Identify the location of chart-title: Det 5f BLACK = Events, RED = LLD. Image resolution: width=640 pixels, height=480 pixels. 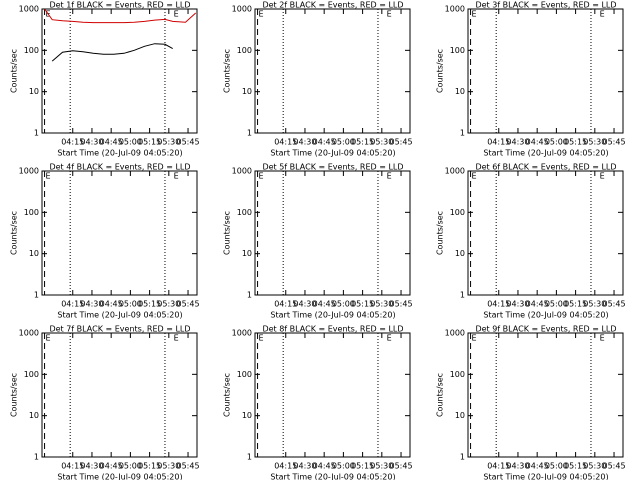
(332, 167).